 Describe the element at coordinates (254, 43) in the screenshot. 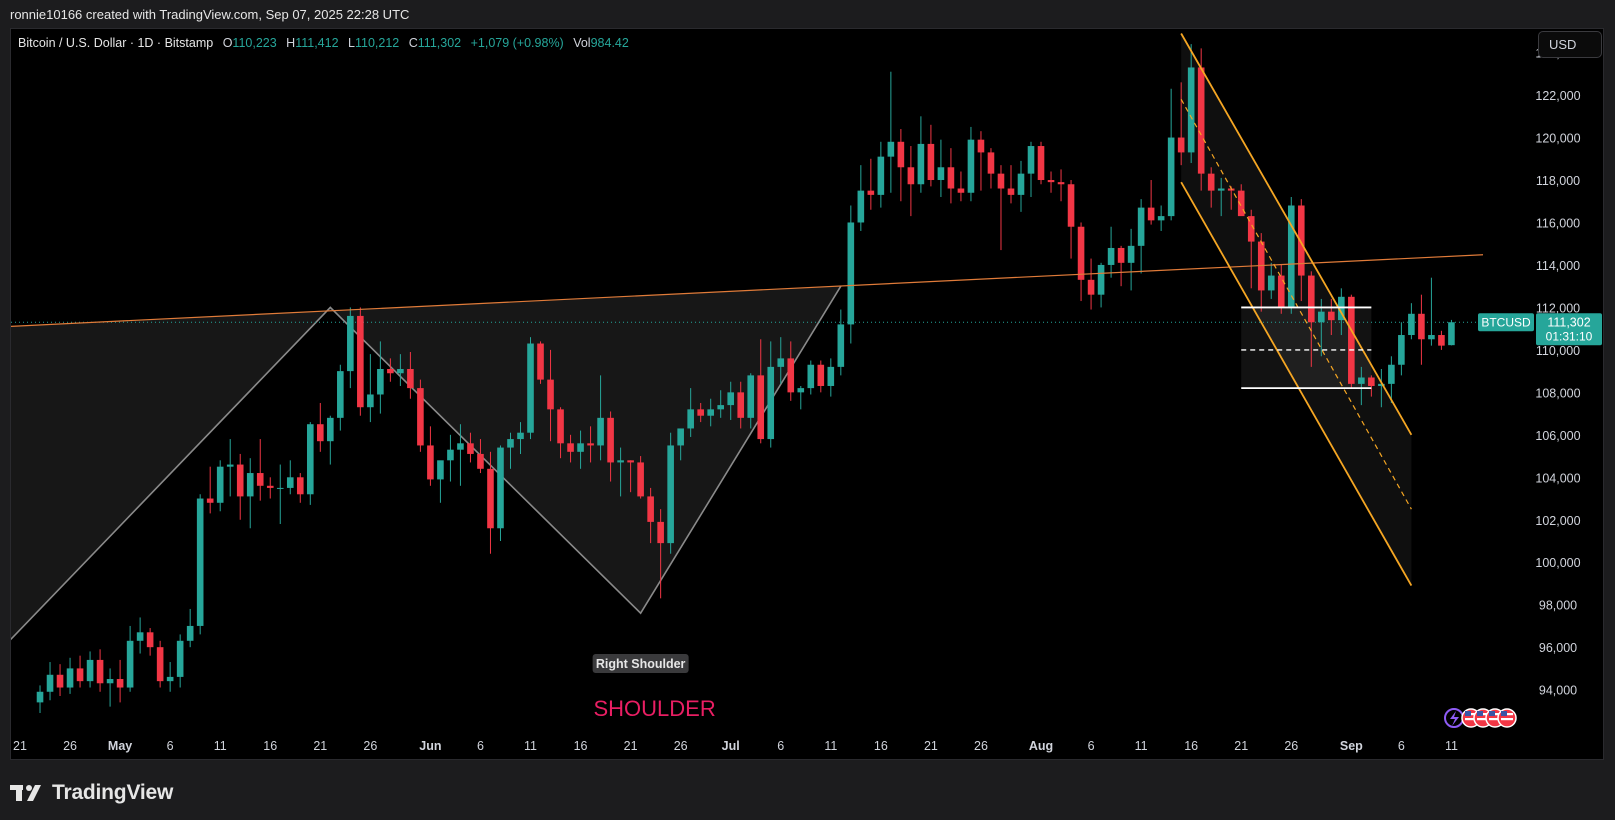

I see `open-value: 110,223` at that location.